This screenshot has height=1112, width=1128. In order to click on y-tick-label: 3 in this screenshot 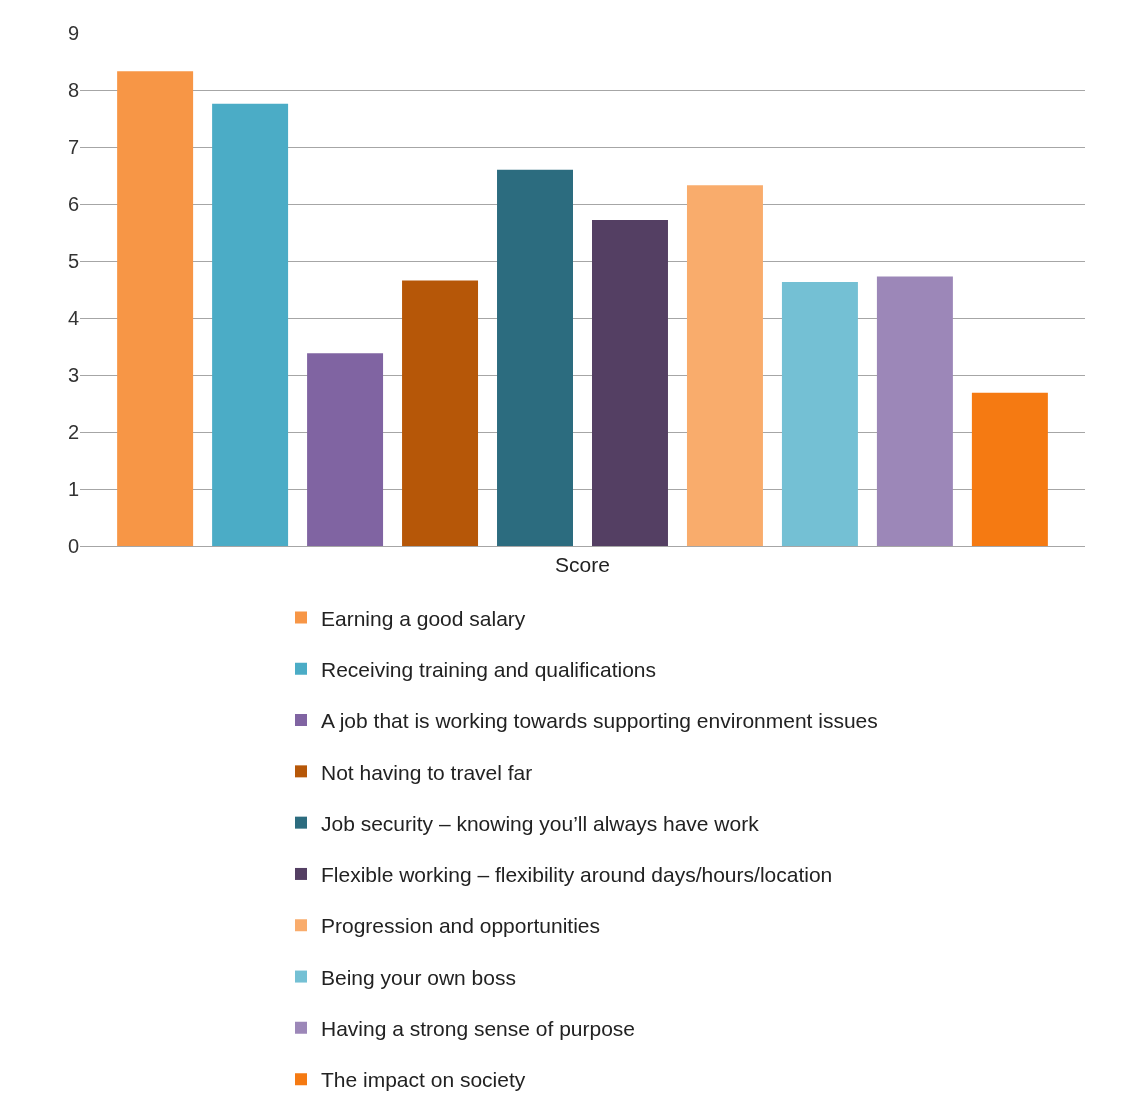, I will do `click(73, 375)`.